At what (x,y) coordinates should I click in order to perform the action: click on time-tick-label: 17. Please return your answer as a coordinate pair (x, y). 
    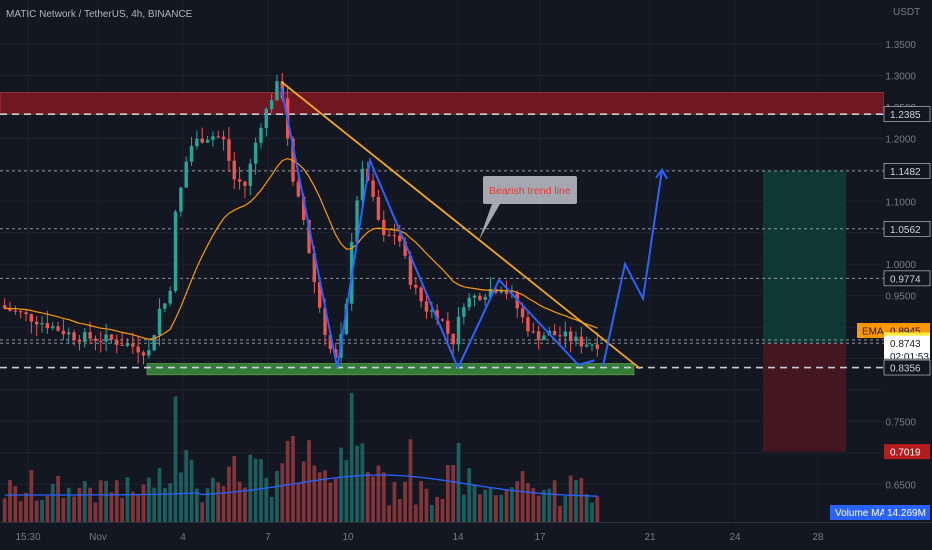
    Looking at the image, I should click on (540, 537).